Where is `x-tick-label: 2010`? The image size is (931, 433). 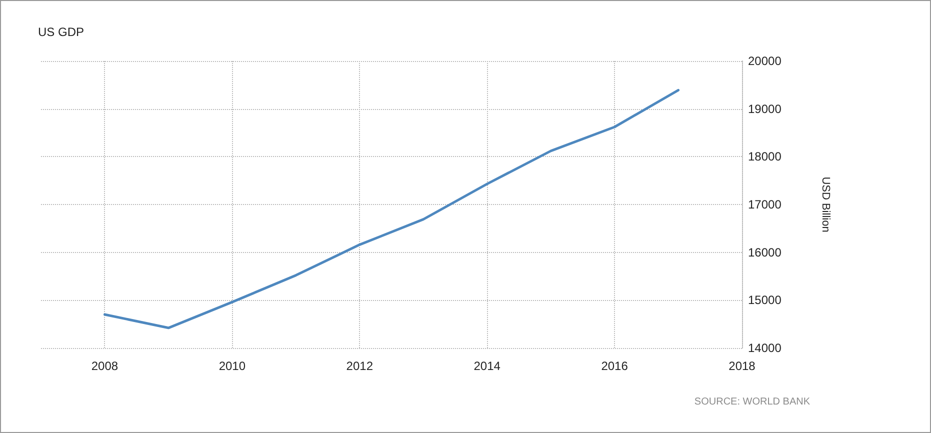
x-tick-label: 2010 is located at coordinates (232, 366).